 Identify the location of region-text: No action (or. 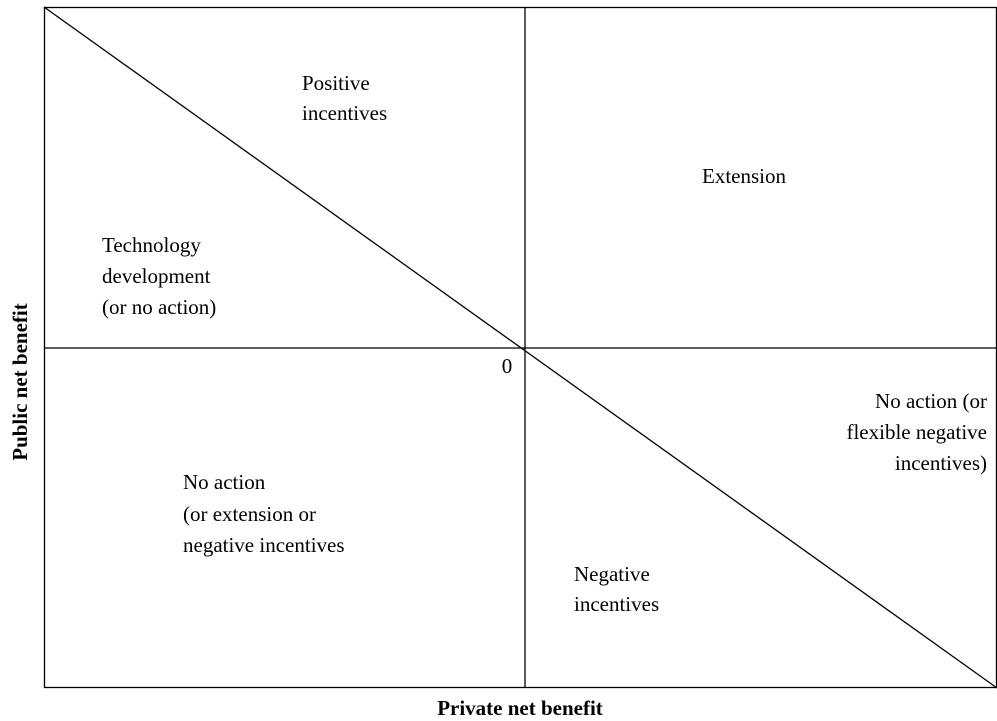
(931, 401).